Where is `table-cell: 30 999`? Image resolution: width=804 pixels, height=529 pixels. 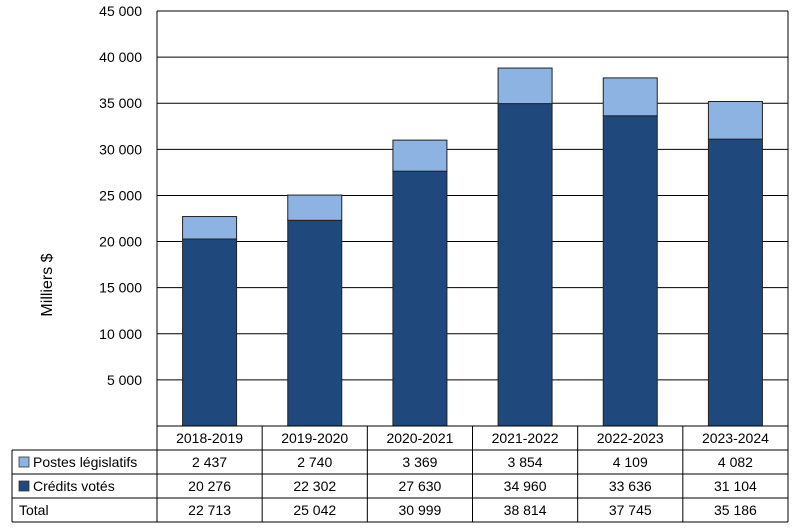
table-cell: 30 999 is located at coordinates (420, 510).